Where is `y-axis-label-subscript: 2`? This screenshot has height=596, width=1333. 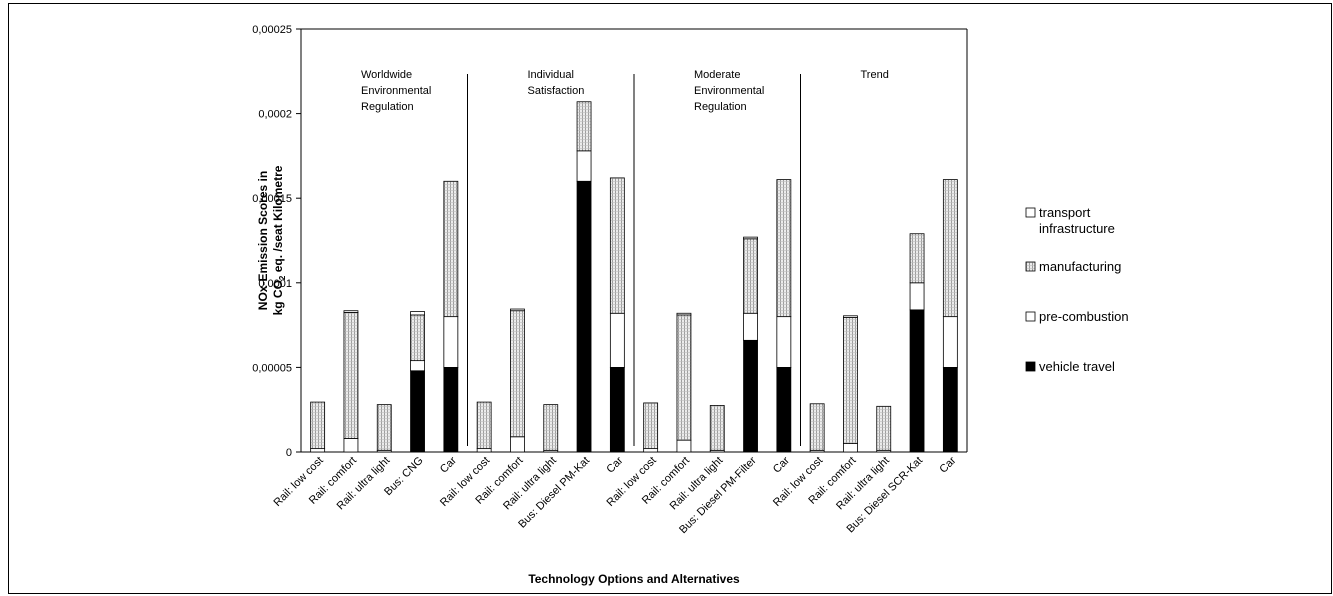 y-axis-label-subscript: 2 is located at coordinates (282, 277).